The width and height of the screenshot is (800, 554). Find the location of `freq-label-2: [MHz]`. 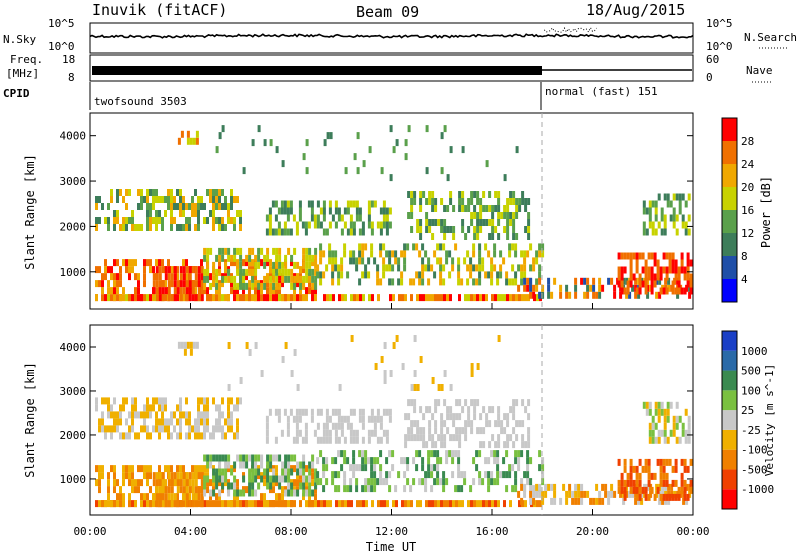

freq-label-2: [MHz] is located at coordinates (22, 73).